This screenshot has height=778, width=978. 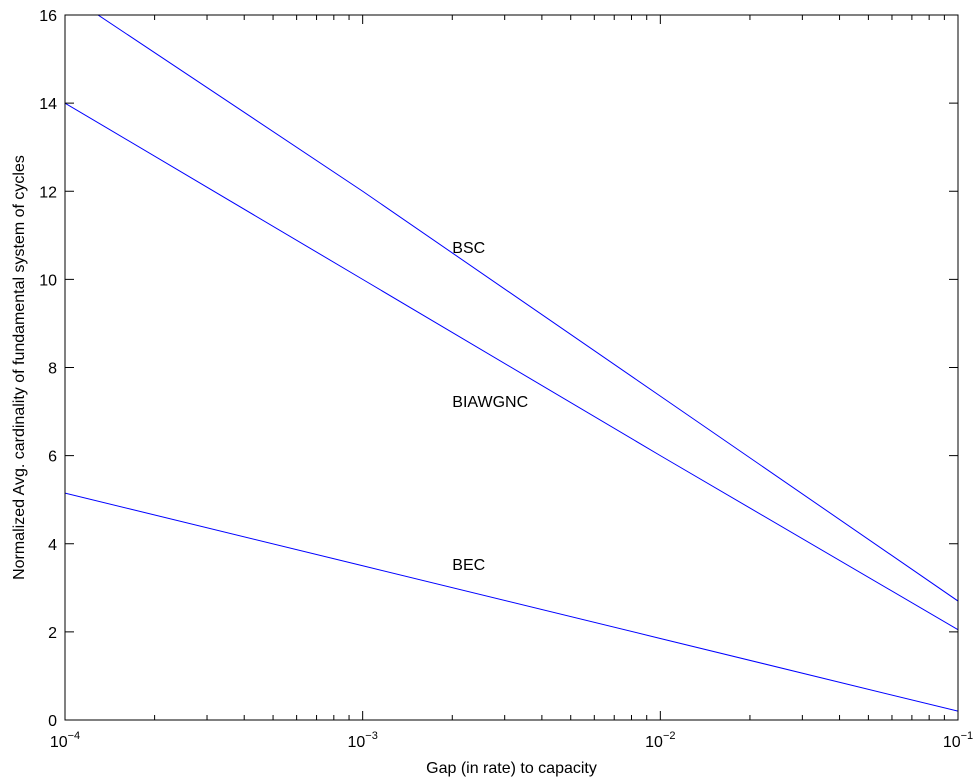 I want to click on curve-label-biawgnc: BIAWGNC, so click(x=490, y=402).